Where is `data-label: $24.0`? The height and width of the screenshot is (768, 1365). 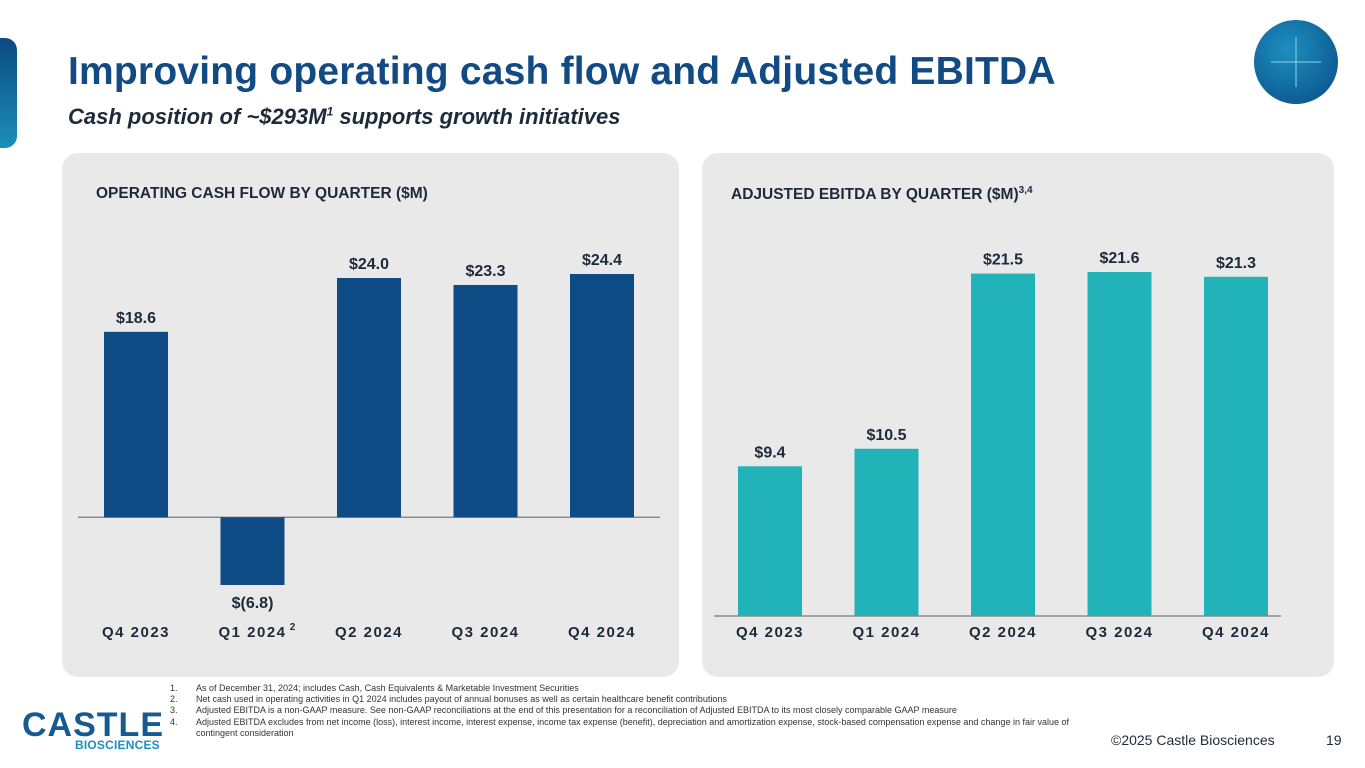 data-label: $24.0 is located at coordinates (369, 264).